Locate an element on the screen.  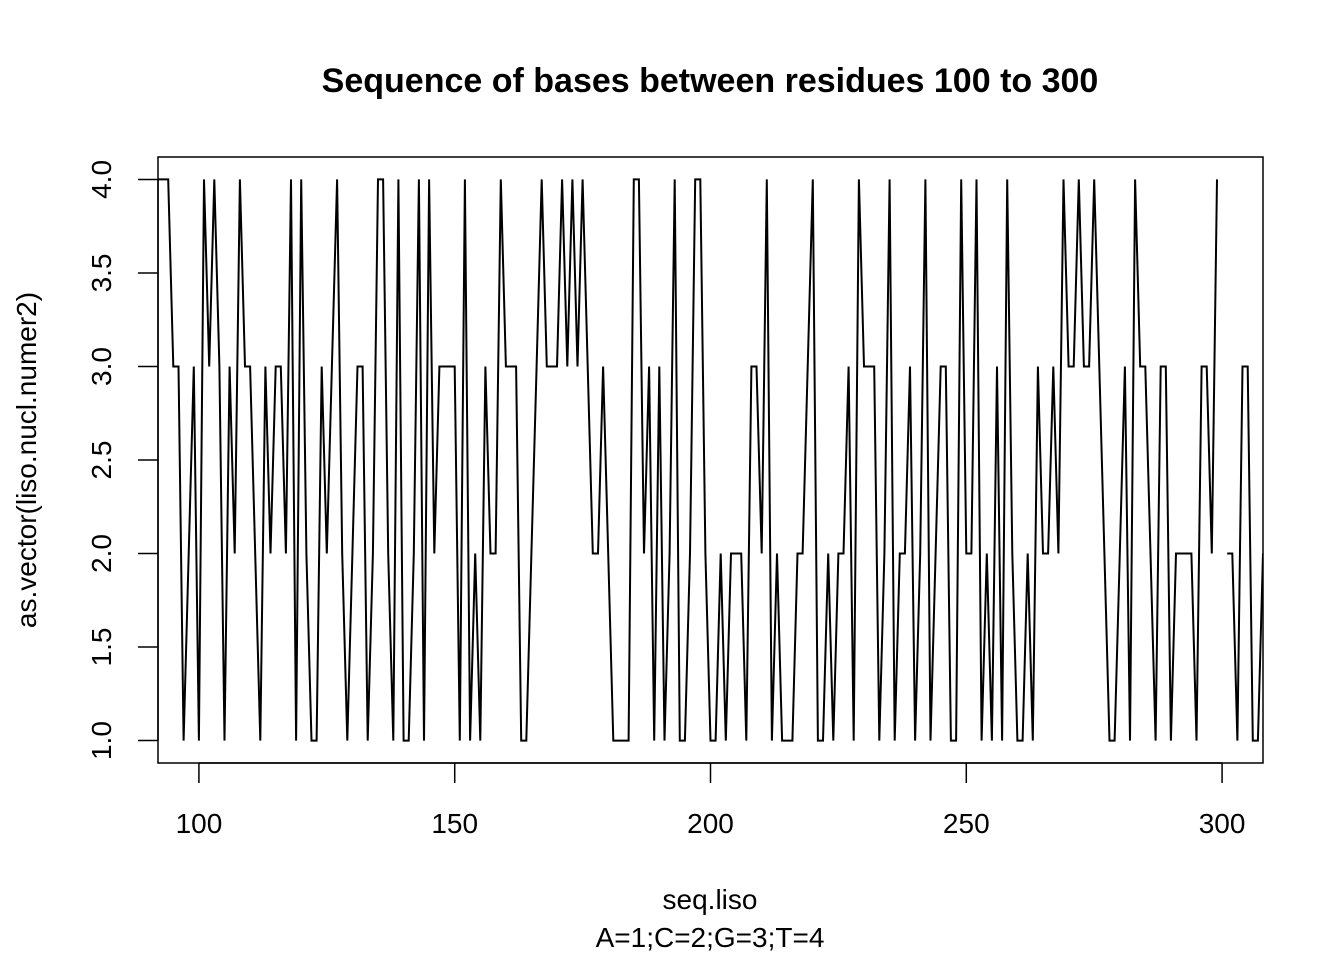
x-tick-label: 300 is located at coordinates (1222, 823).